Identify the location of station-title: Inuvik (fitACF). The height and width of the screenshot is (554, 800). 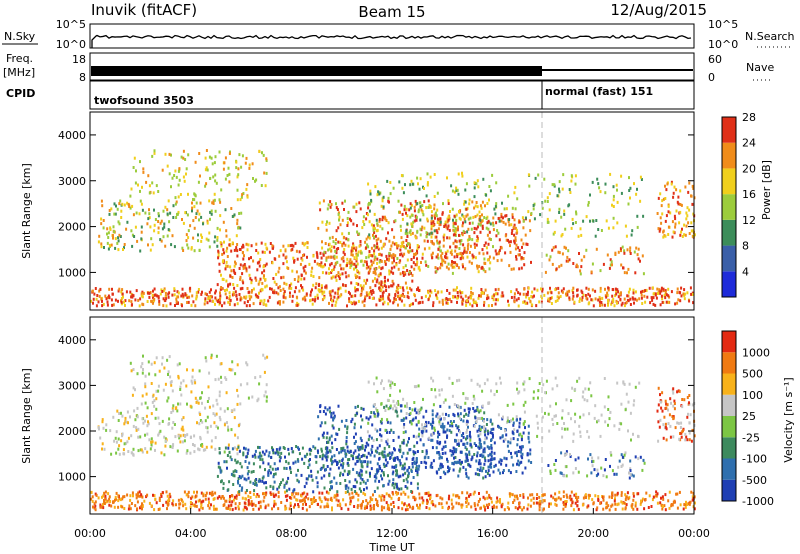
(144, 10).